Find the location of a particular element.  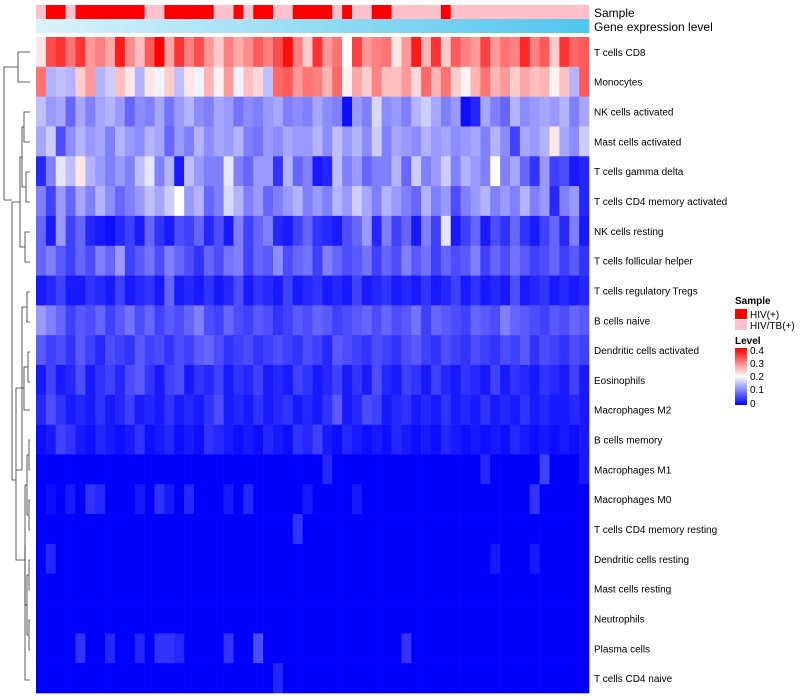

row-label: Macrophages M1 is located at coordinates (633, 470).